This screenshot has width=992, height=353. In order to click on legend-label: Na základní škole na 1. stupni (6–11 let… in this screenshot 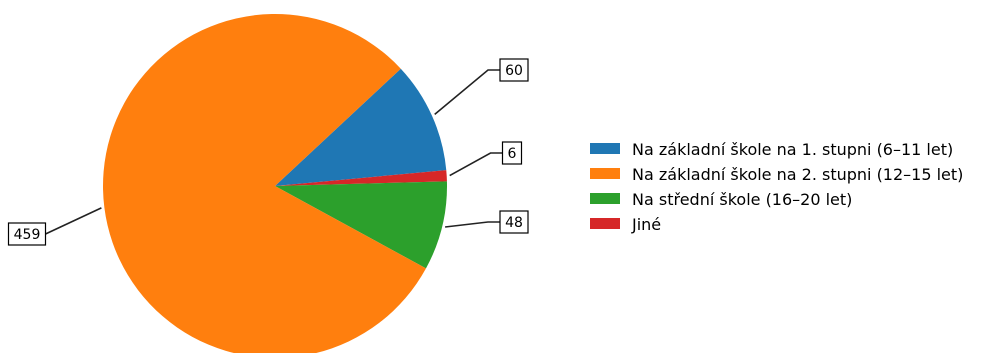, I will do `click(792, 149)`.